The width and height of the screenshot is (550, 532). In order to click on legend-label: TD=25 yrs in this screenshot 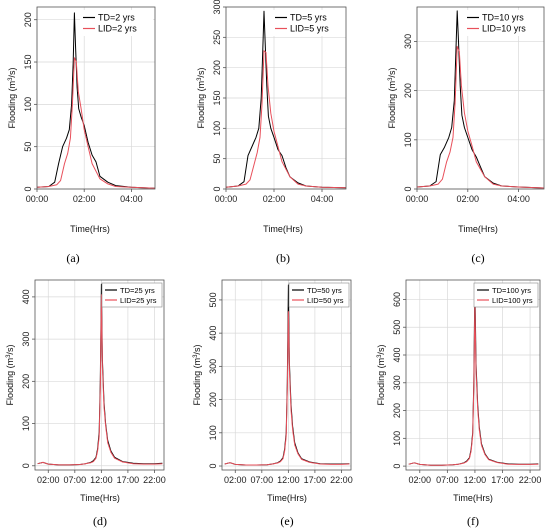, I will do `click(137, 290)`.